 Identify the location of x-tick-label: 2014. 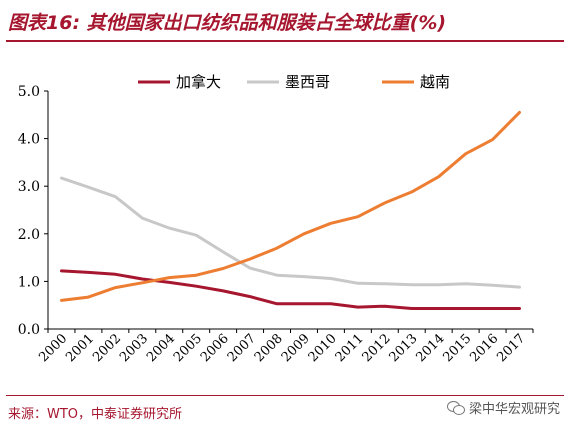
(431, 348).